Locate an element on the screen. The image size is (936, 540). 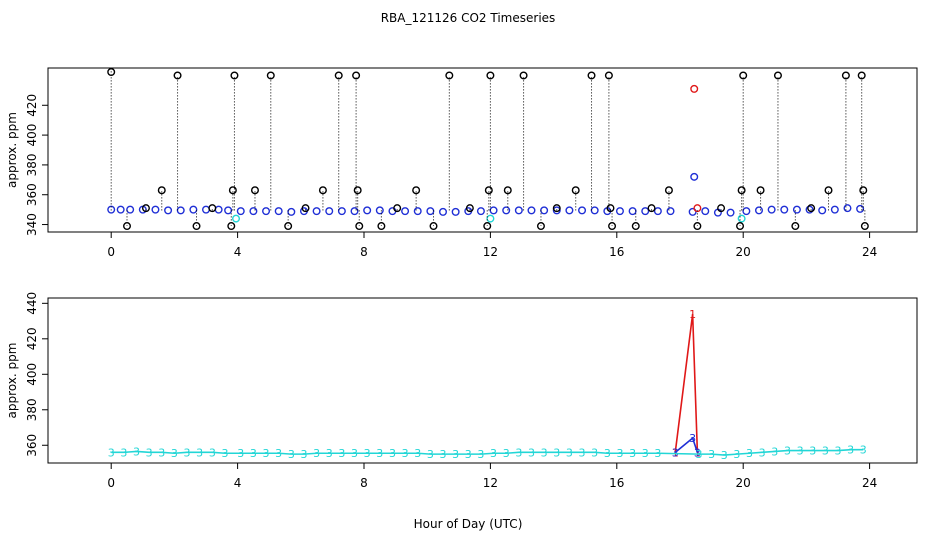
y-tick-label: 420 is located at coordinates (32, 105).